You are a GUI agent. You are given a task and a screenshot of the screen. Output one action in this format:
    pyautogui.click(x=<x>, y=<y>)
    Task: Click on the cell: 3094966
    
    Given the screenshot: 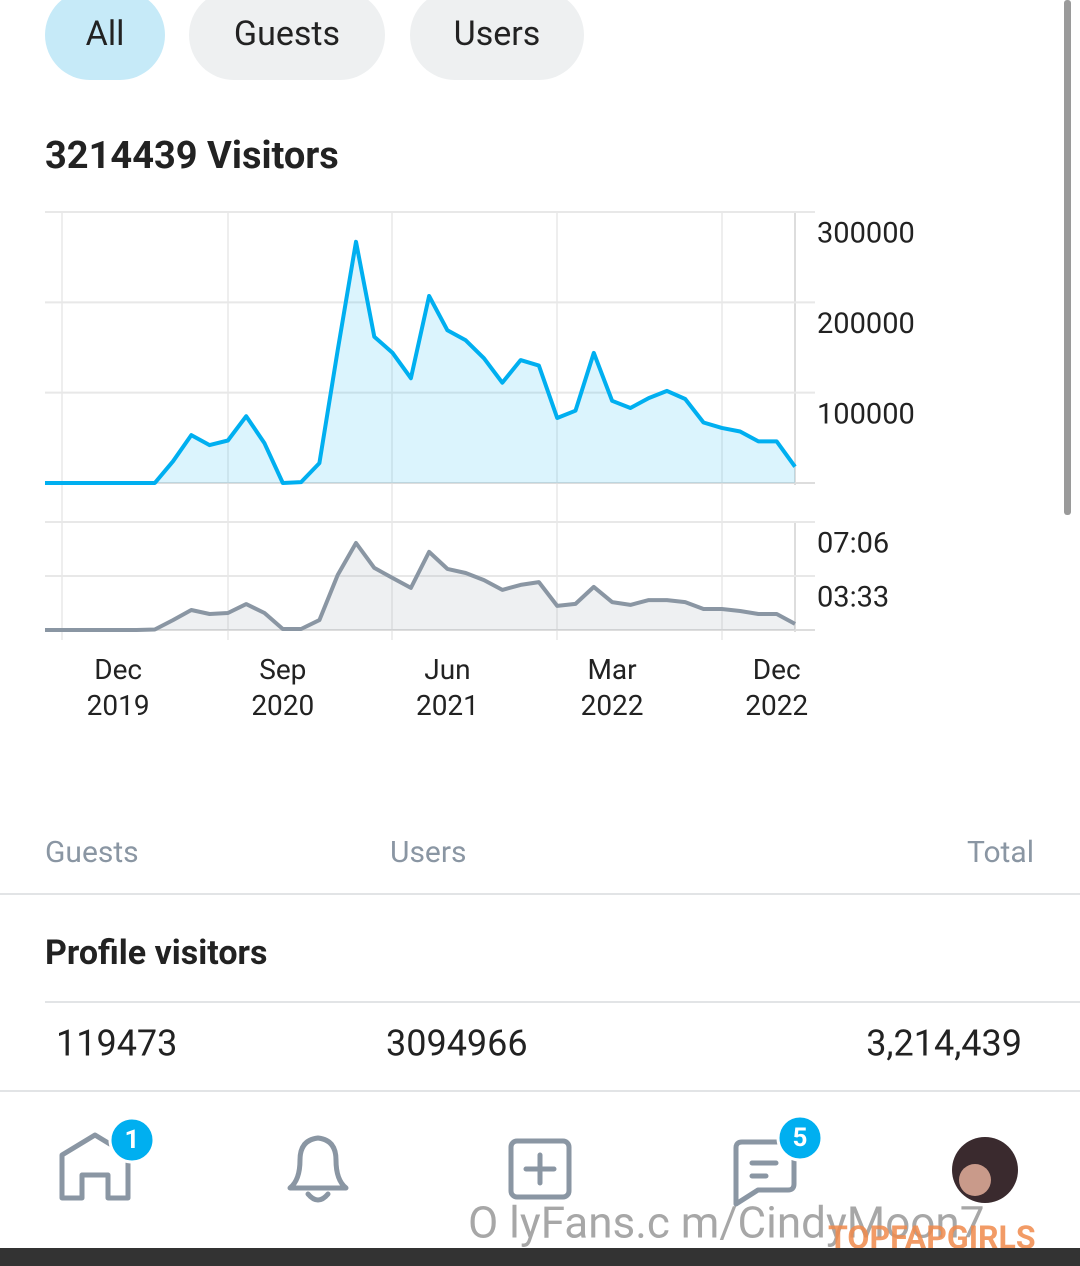 What is the action you would take?
    pyautogui.click(x=457, y=1044)
    